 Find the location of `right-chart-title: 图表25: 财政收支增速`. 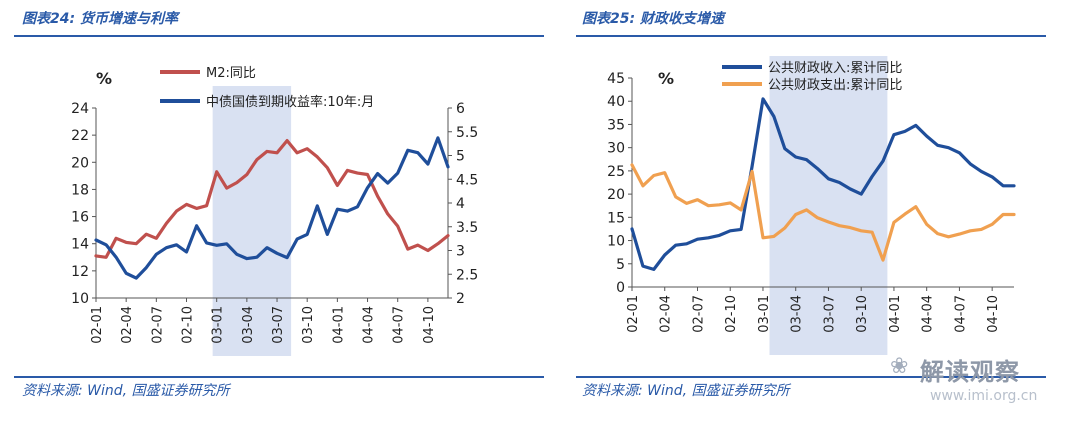

right-chart-title: 图表25: 财政收支增速 is located at coordinates (653, 19).